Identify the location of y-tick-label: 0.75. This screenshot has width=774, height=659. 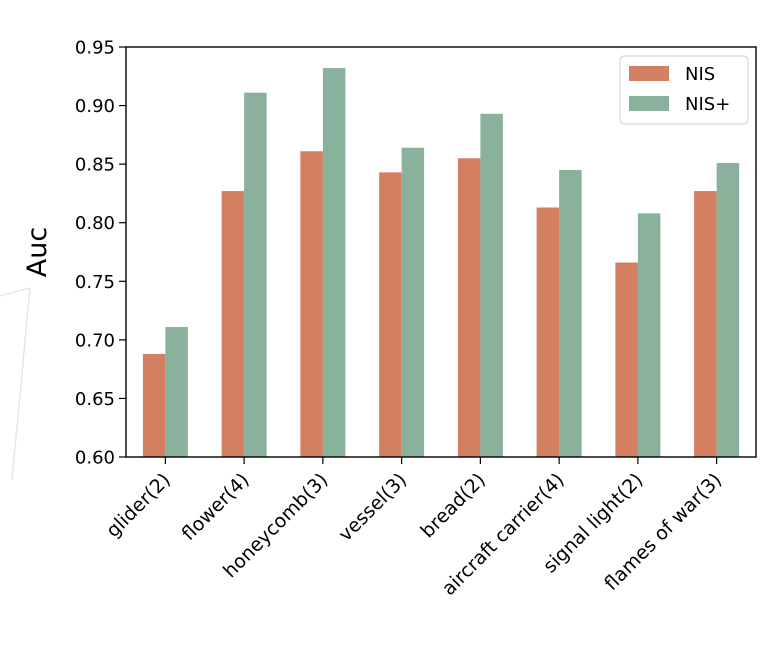
(95, 282).